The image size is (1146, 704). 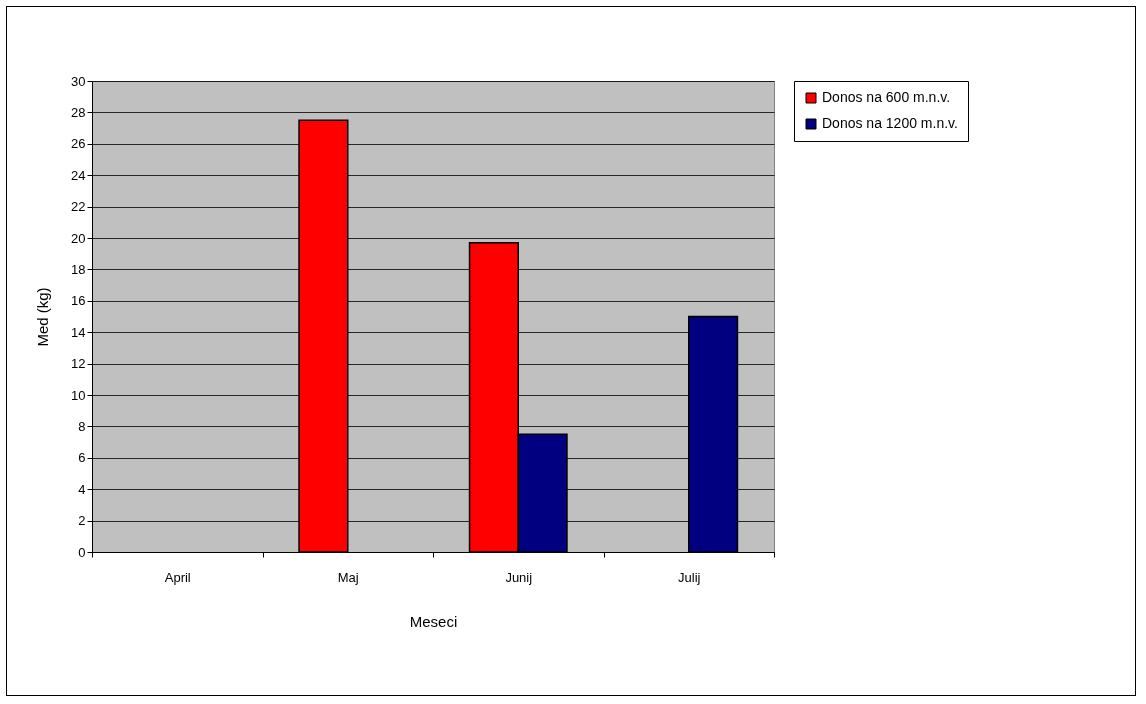 I want to click on x-axis-title: Meseci, so click(x=433, y=621).